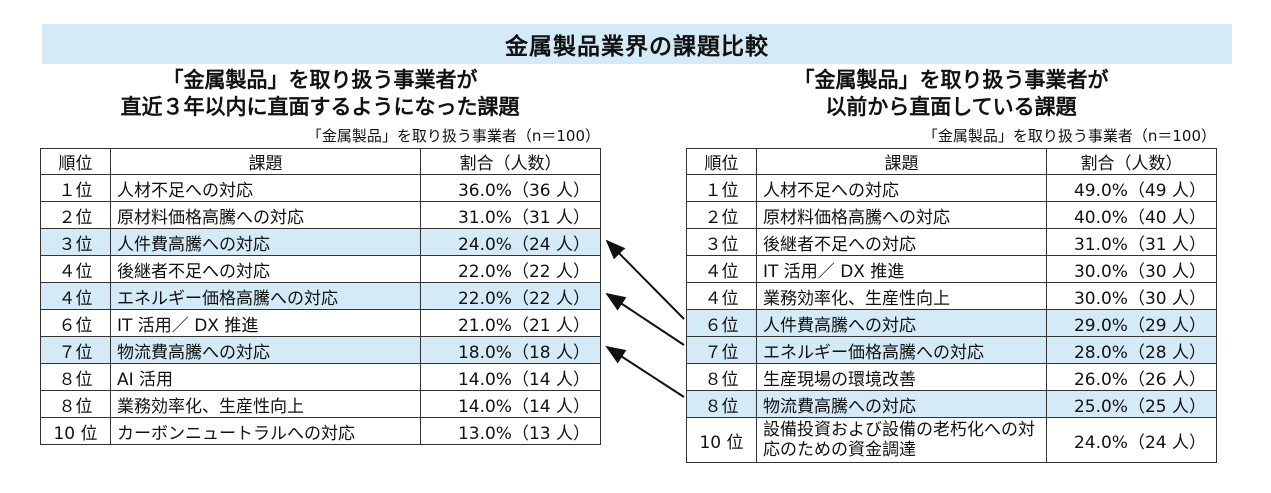  Describe the element at coordinates (1131, 350) in the screenshot. I see `share-cell: 28.0%（28 人）` at that location.